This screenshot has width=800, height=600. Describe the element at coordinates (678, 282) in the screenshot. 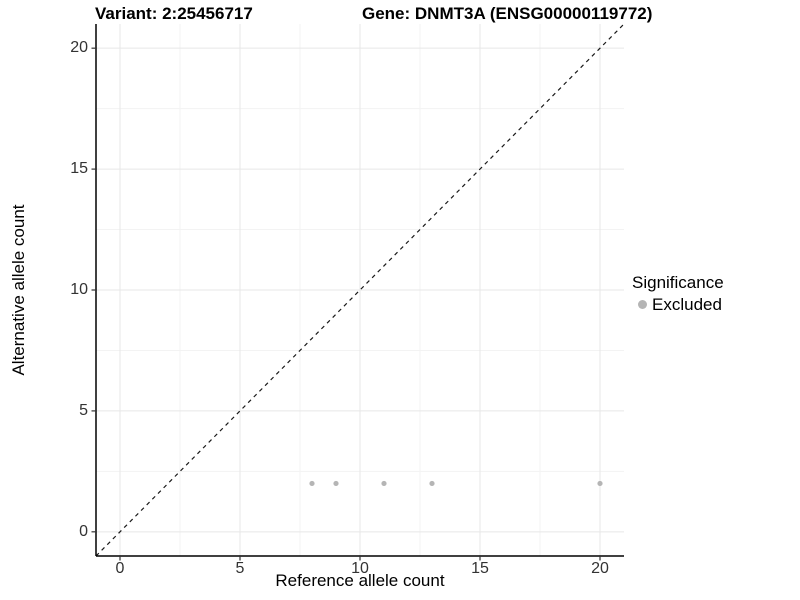

I see `legend-title: Significance` at that location.